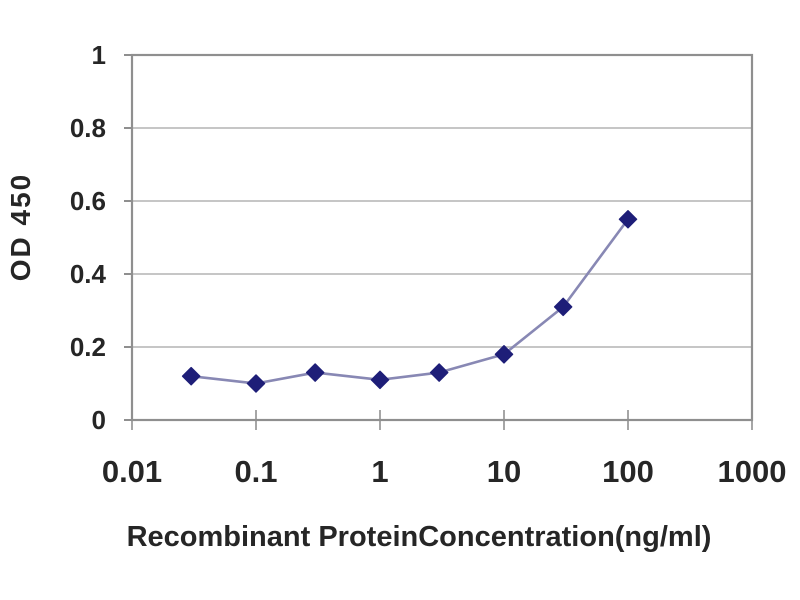  I want to click on y-tick-label: 0.2, so click(88, 347).